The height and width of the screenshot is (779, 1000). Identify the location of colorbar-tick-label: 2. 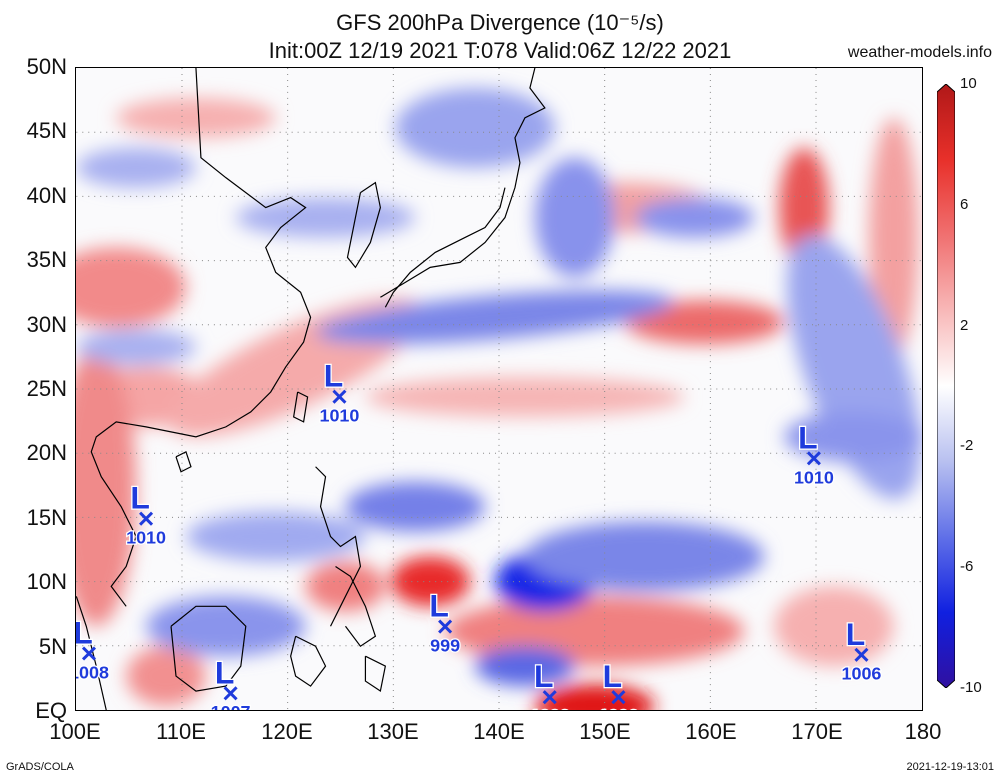
(964, 325).